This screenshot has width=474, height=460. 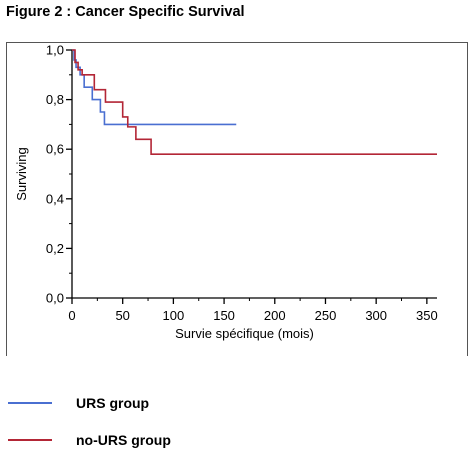 I want to click on legend-label-no-urs: no-URS group, so click(x=123, y=440).